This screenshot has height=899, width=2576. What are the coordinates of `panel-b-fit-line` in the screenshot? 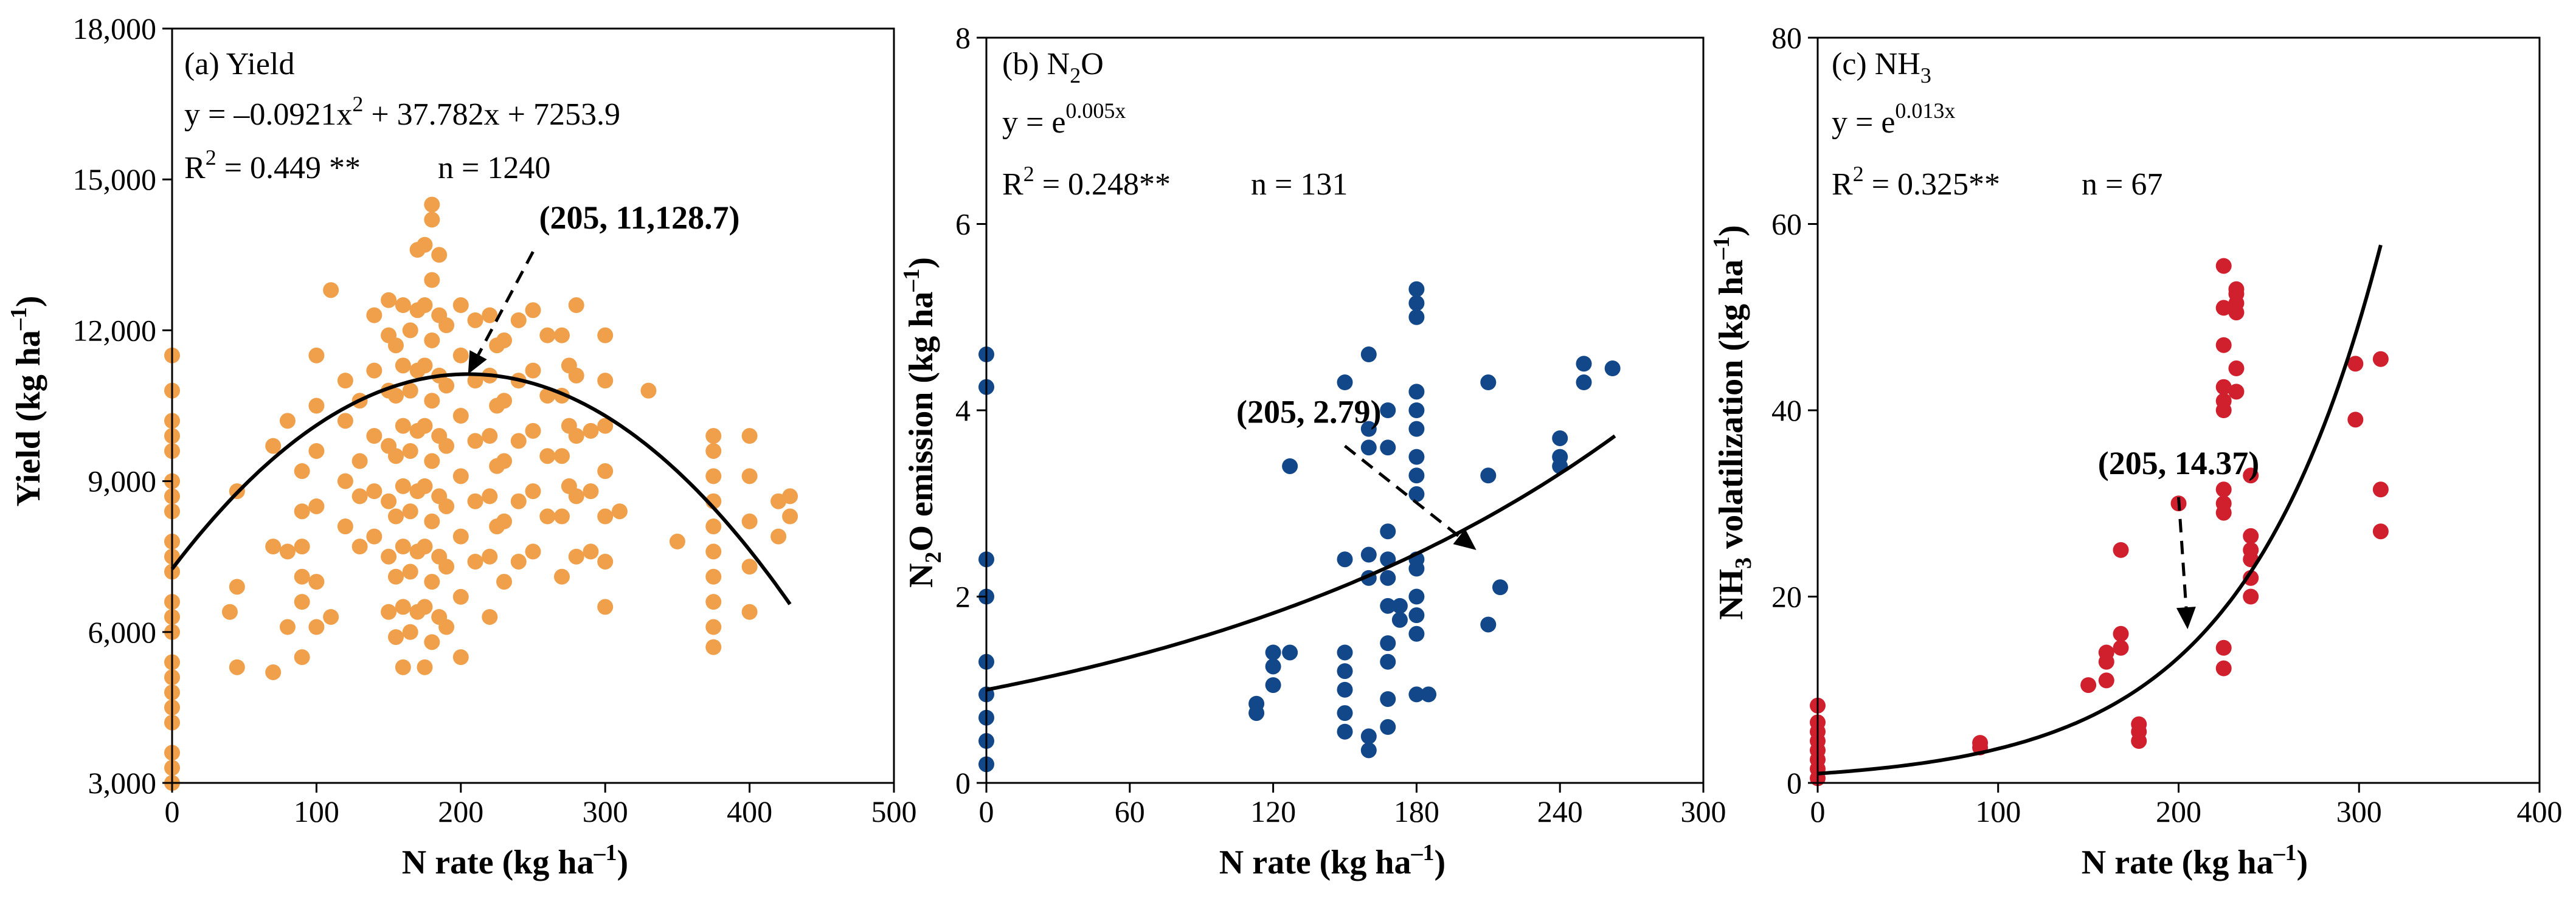 It's located at (1301, 563).